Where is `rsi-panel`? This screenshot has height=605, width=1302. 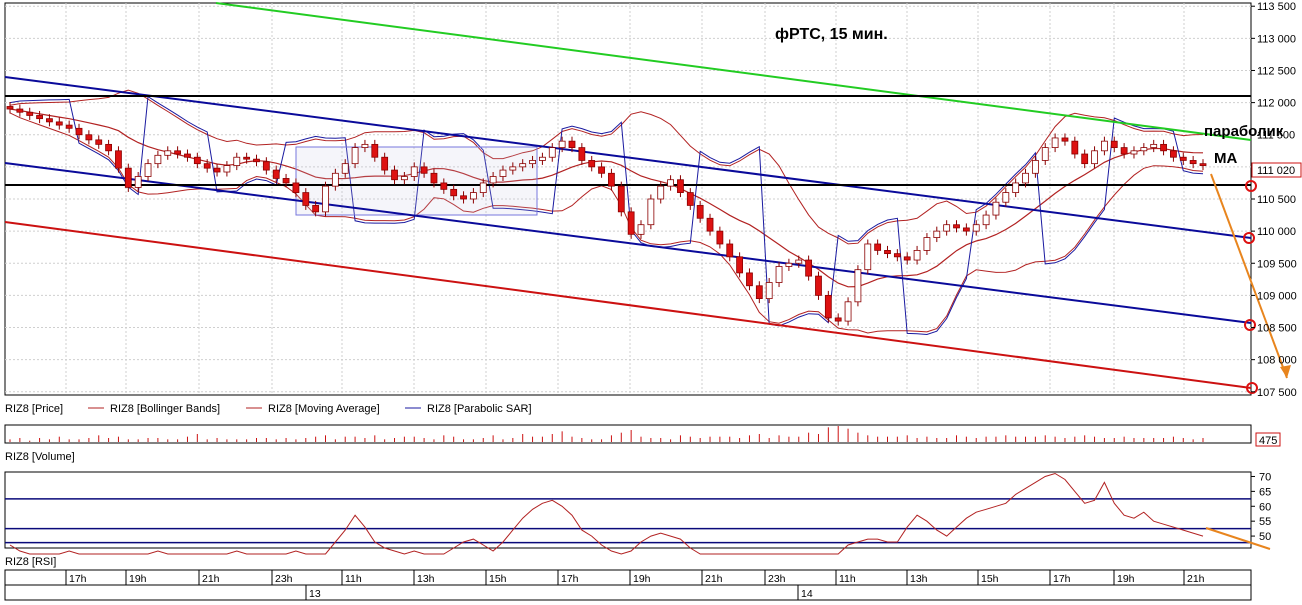 rsi-panel is located at coordinates (628, 510).